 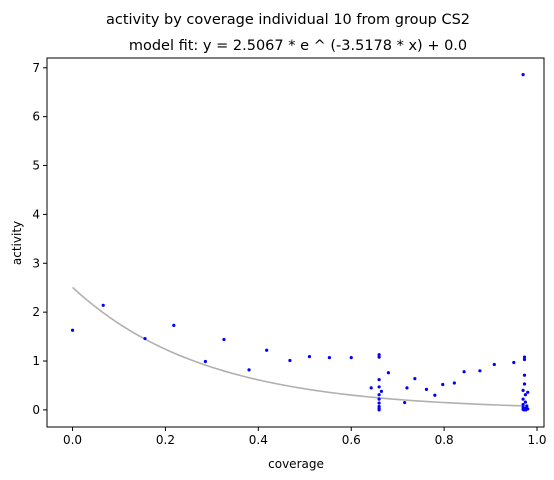 What do you see at coordinates (36, 263) in the screenshot?
I see `y-tick-label: 3` at bounding box center [36, 263].